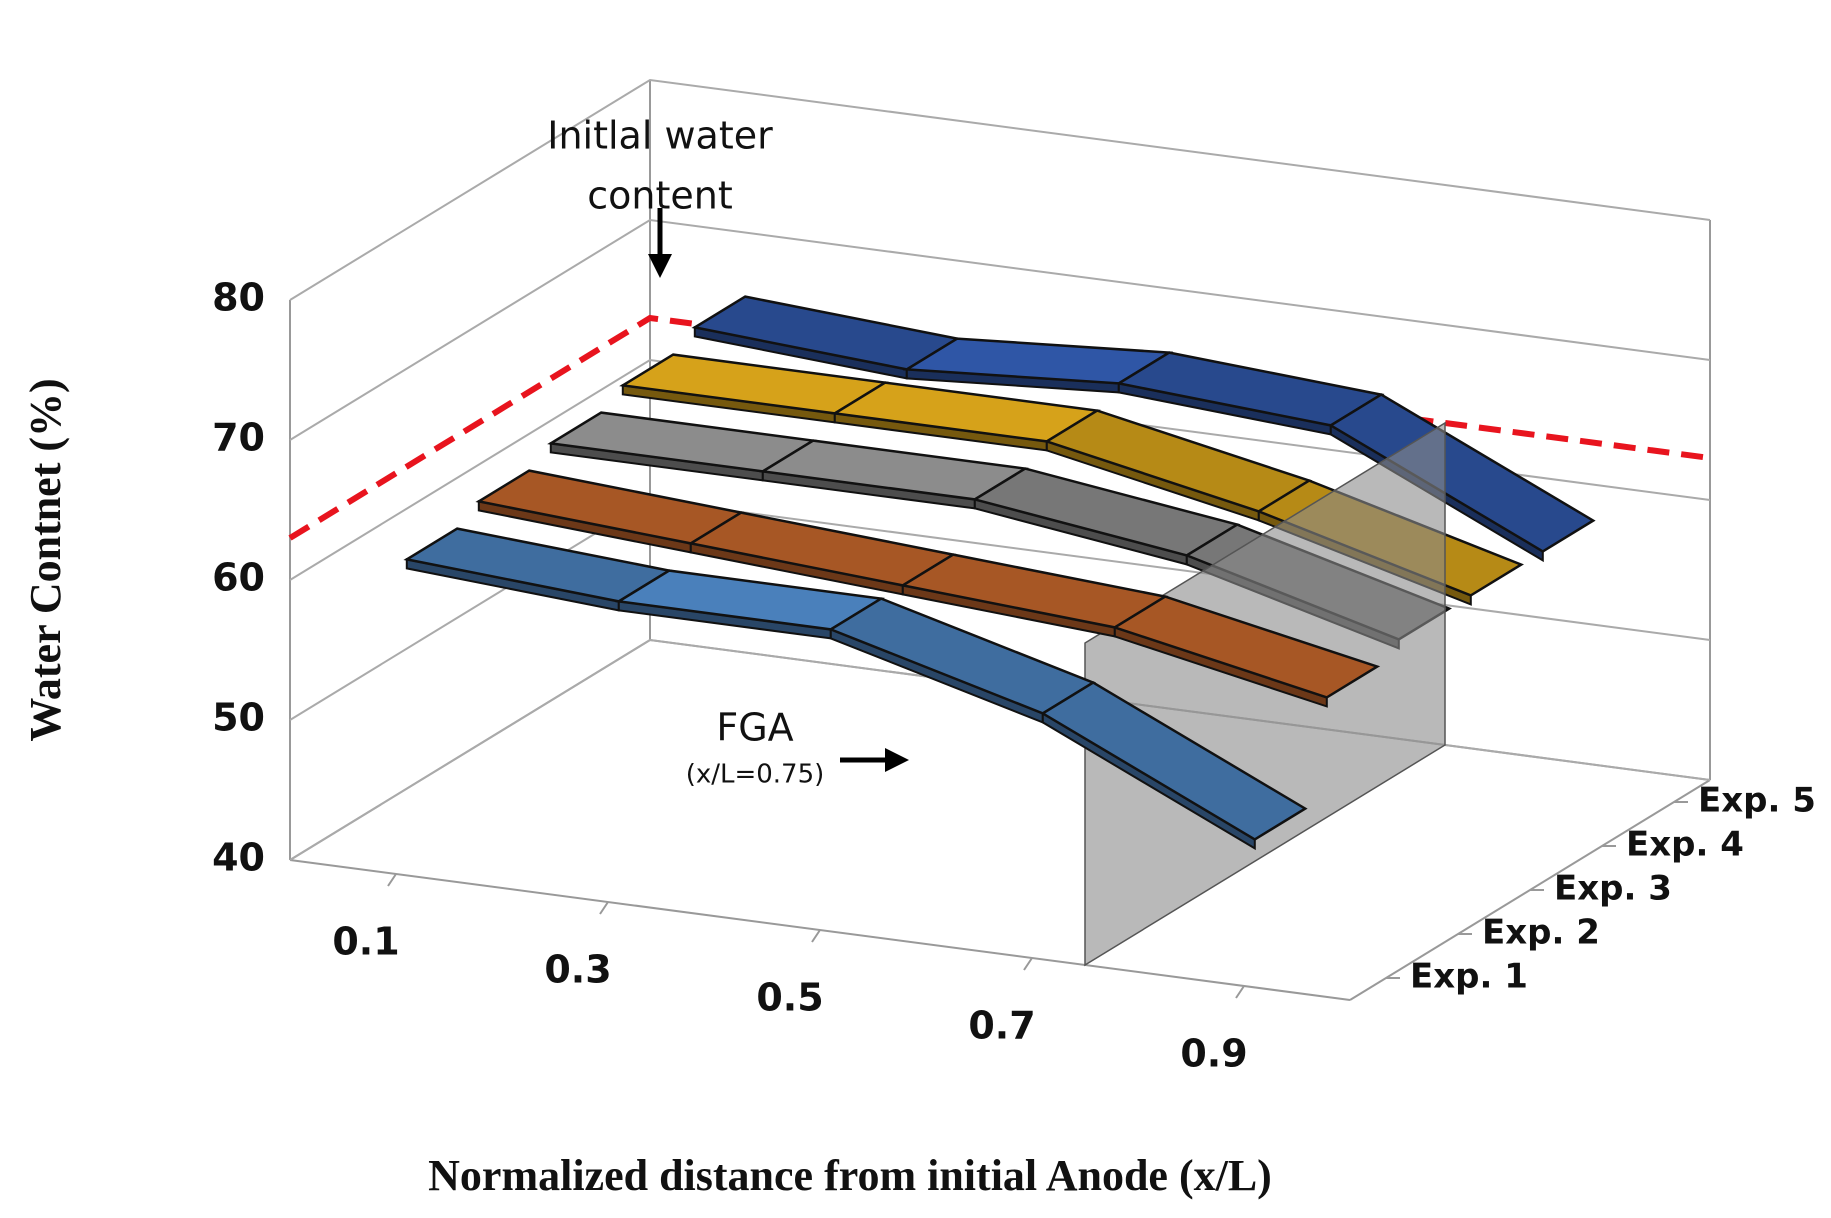  Describe the element at coordinates (660, 136) in the screenshot. I see `annotation: Initlal water` at that location.